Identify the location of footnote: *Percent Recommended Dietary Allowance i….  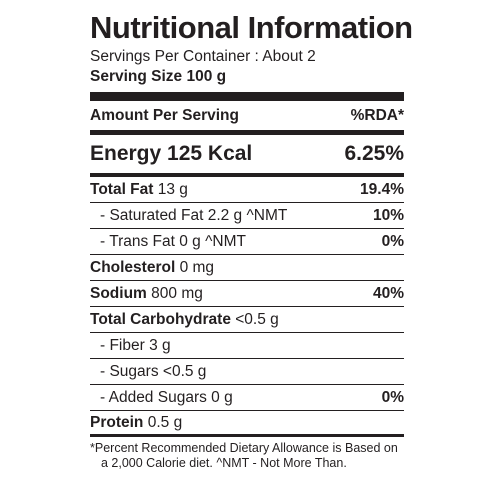
(247, 456).